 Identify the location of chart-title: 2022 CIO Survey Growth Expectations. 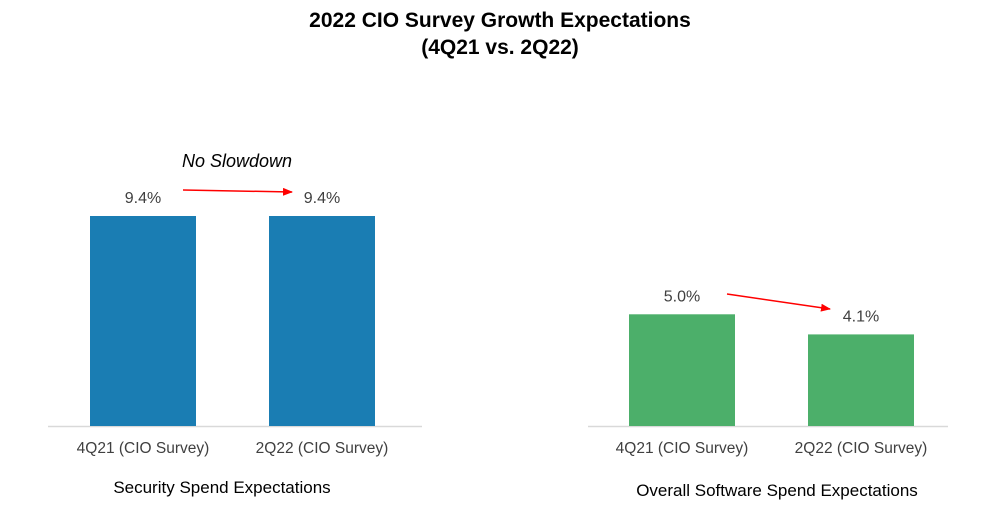
(500, 20).